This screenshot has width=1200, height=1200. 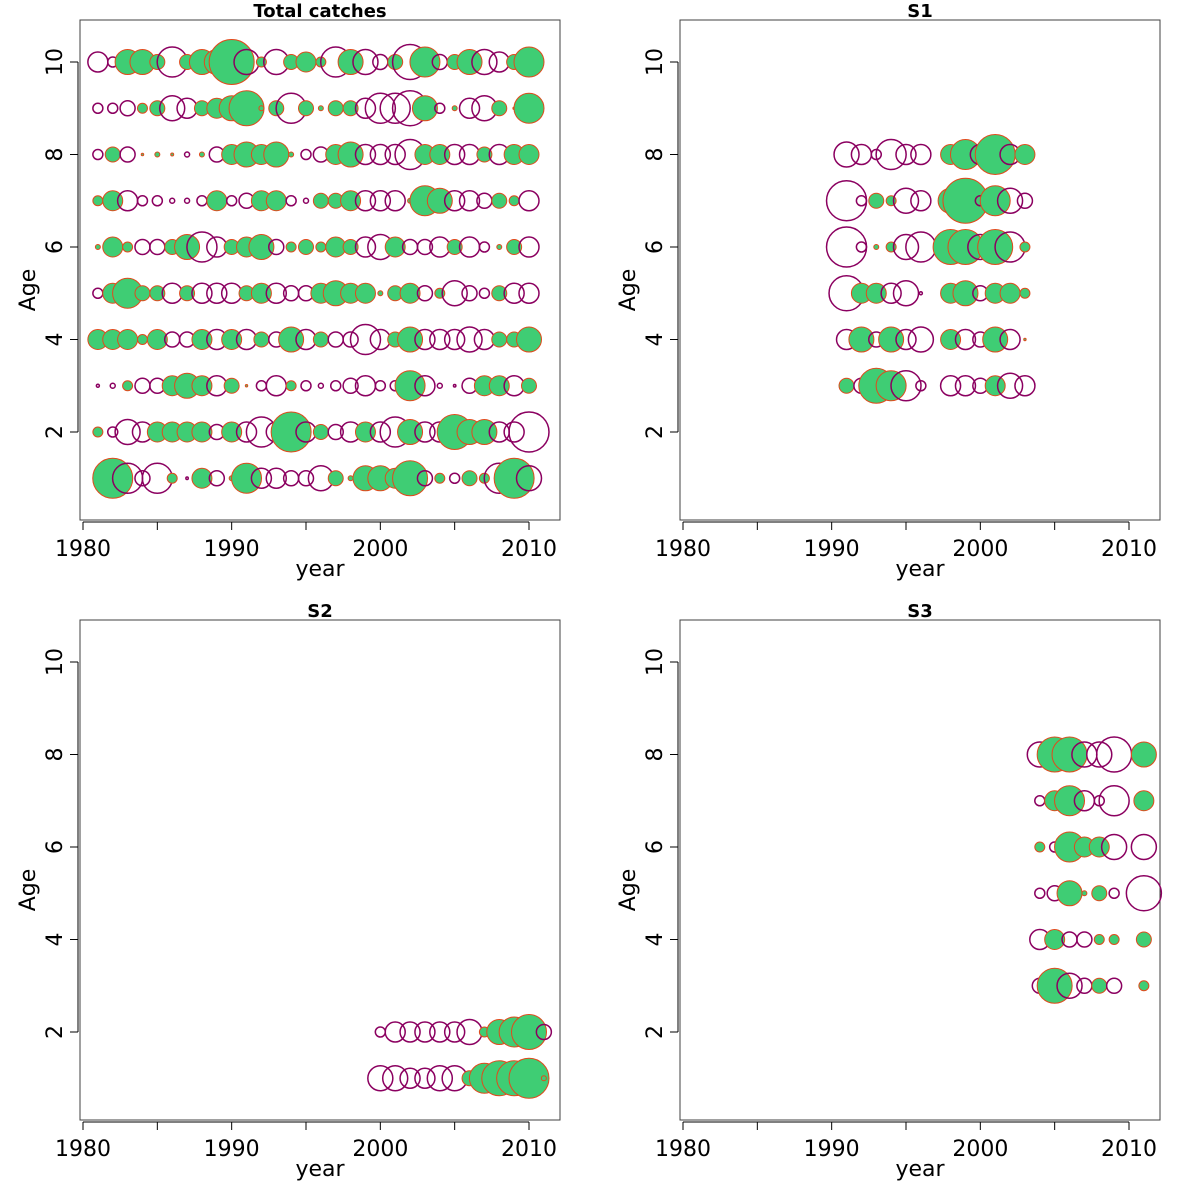 I want to click on y-axis-title: Age, so click(x=628, y=290).